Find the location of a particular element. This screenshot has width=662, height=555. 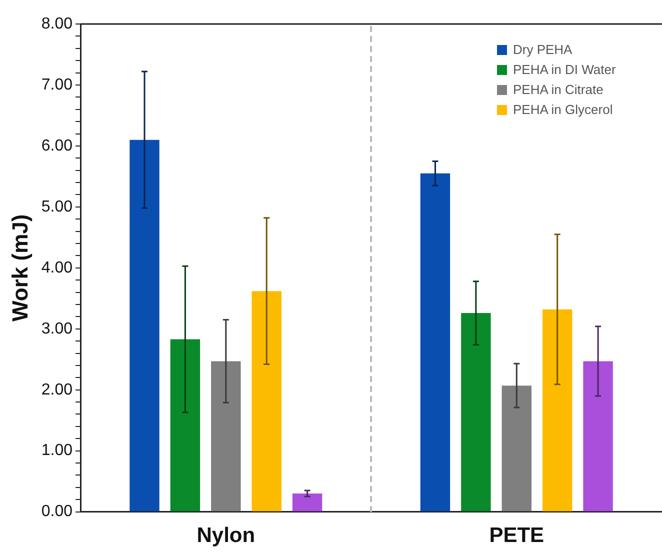

x-tick-label: PETE is located at coordinates (516, 536).